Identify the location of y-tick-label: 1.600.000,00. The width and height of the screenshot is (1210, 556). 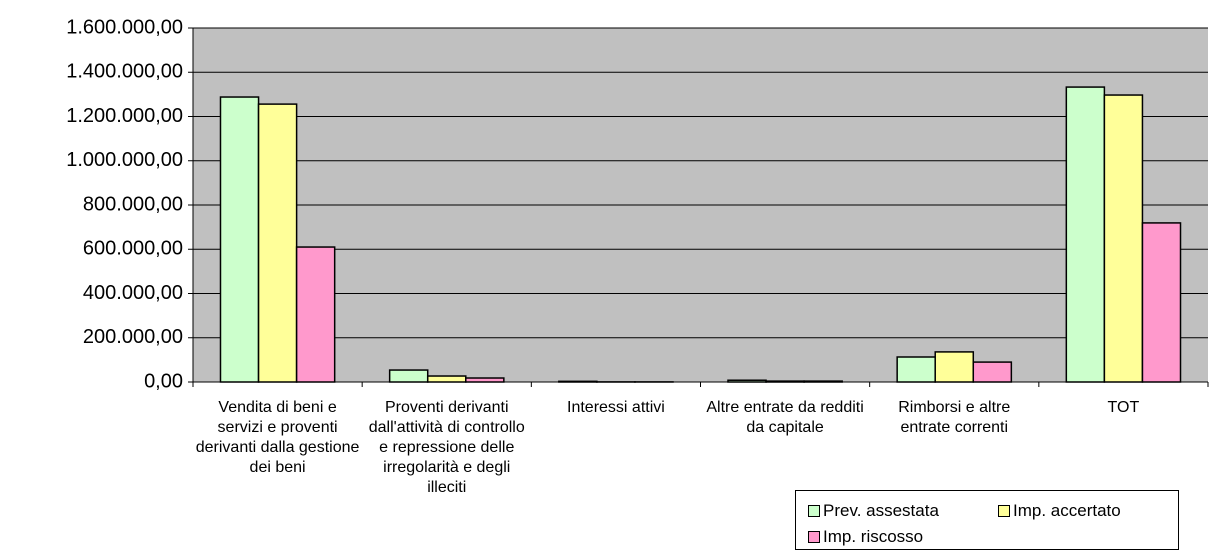
(124, 27).